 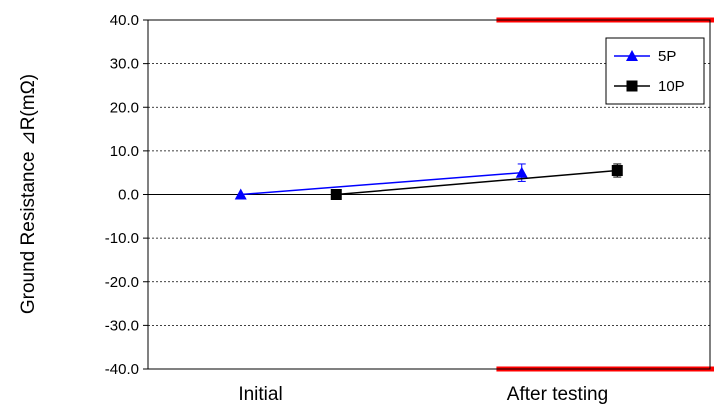 I want to click on y-tick-label: -10.0, so click(x=122, y=238).